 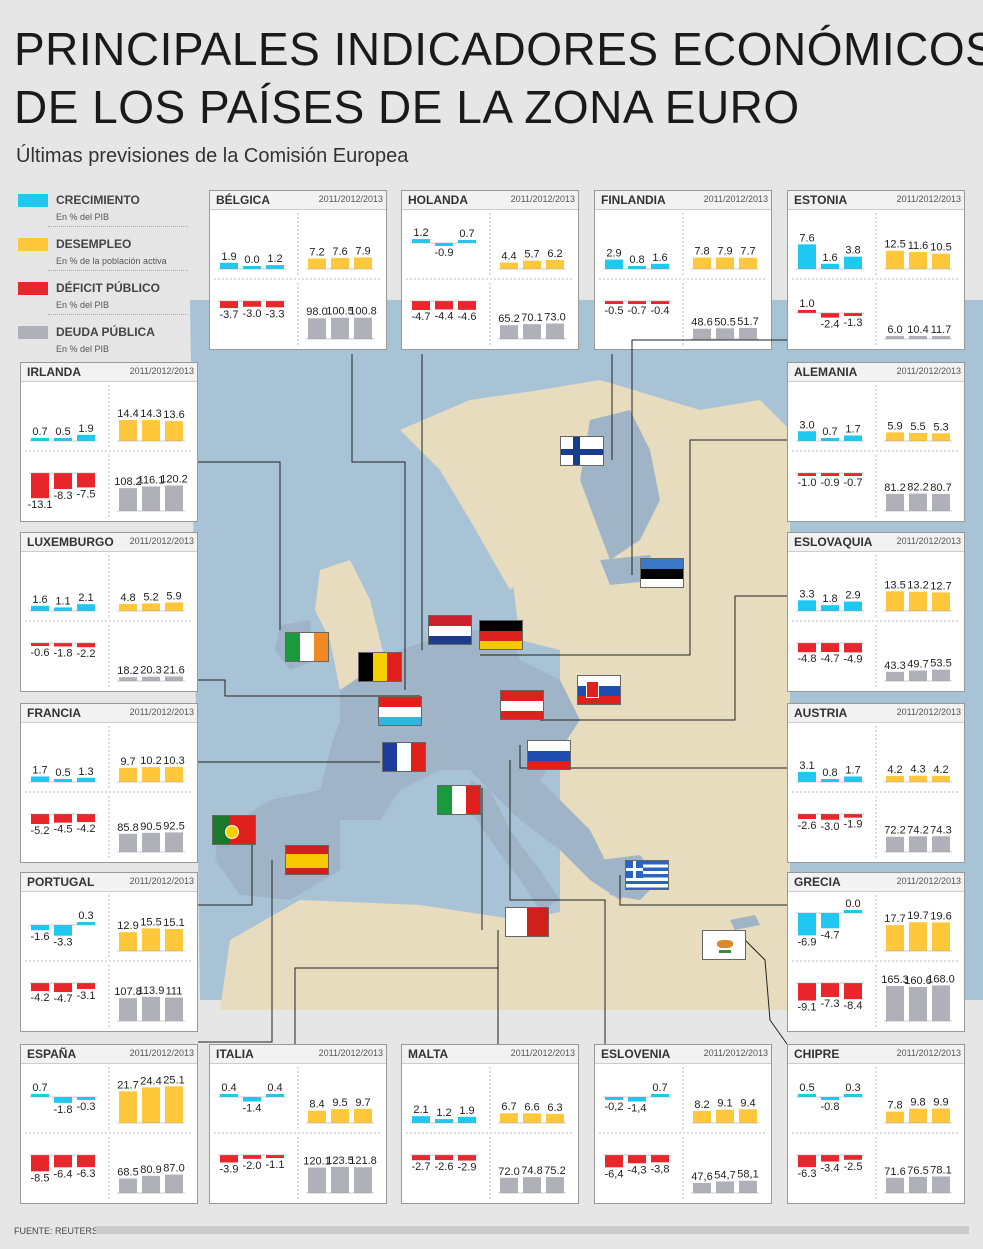 What do you see at coordinates (111, 261) in the screenshot?
I see `legend-unit: En % de la población activa` at bounding box center [111, 261].